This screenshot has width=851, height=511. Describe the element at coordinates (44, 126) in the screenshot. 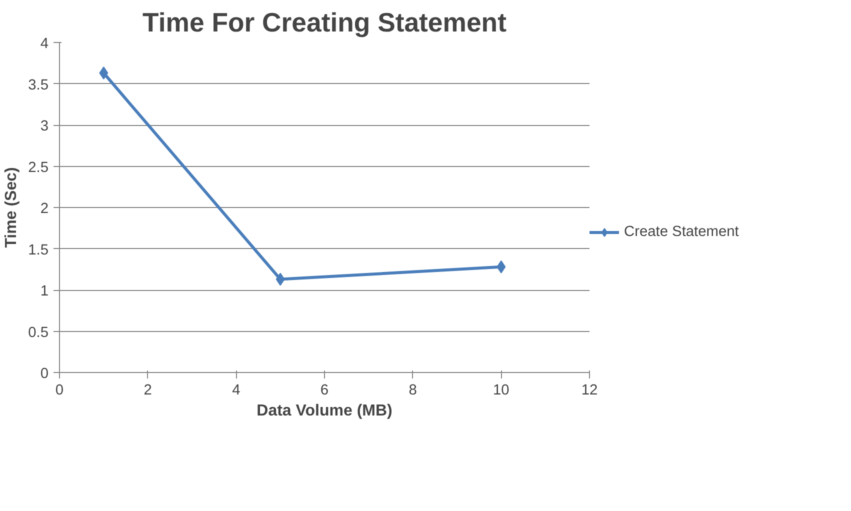

I see `y-tick-label: 3` at that location.